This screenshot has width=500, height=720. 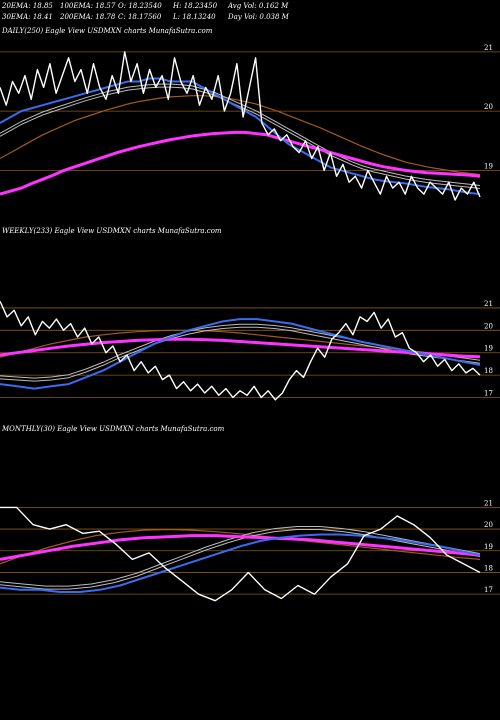 What do you see at coordinates (27, 17) in the screenshot?
I see `header-30ema: 30EMA: 18.41` at bounding box center [27, 17].